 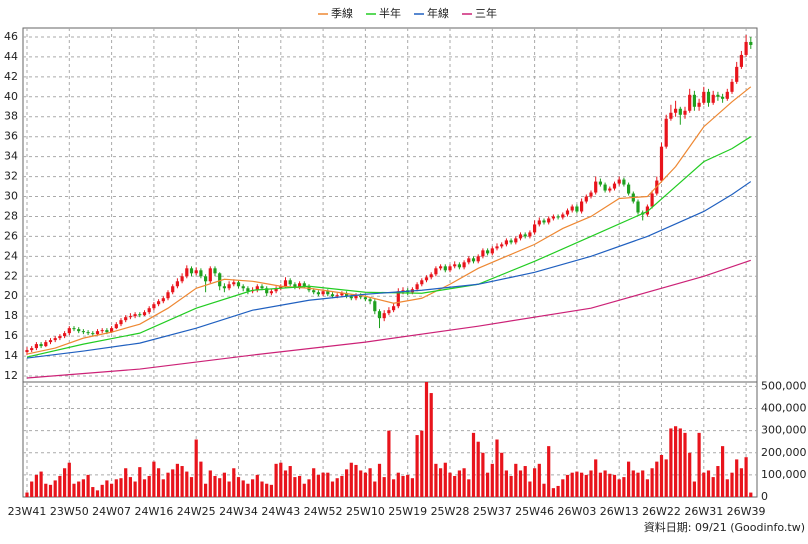 What do you see at coordinates (153, 511) in the screenshot?
I see `x-tick-label: 24W16` at bounding box center [153, 511].